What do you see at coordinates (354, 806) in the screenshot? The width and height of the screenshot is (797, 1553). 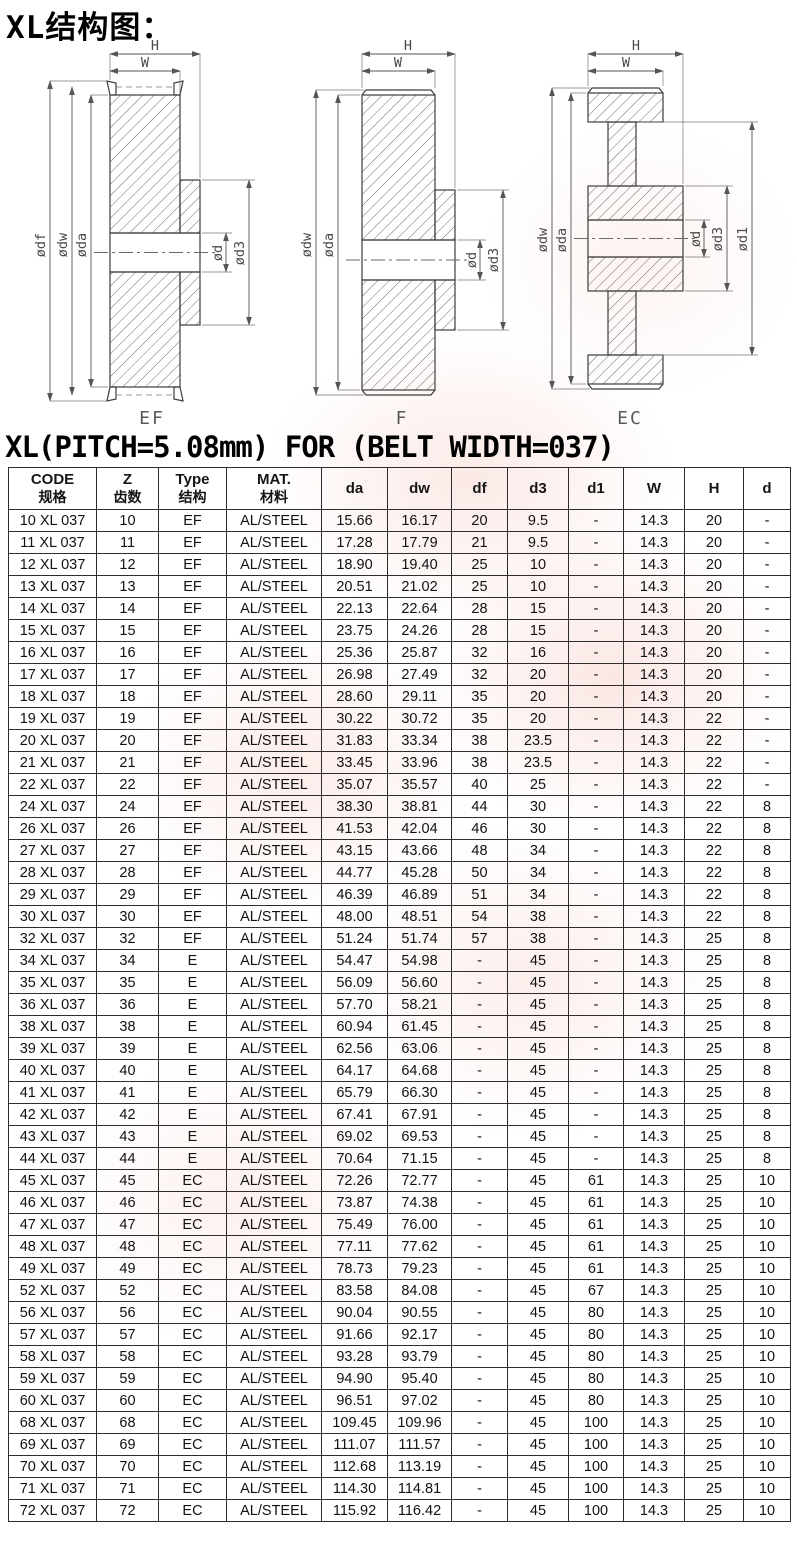 I see `table-cell: 38.30` at bounding box center [354, 806].